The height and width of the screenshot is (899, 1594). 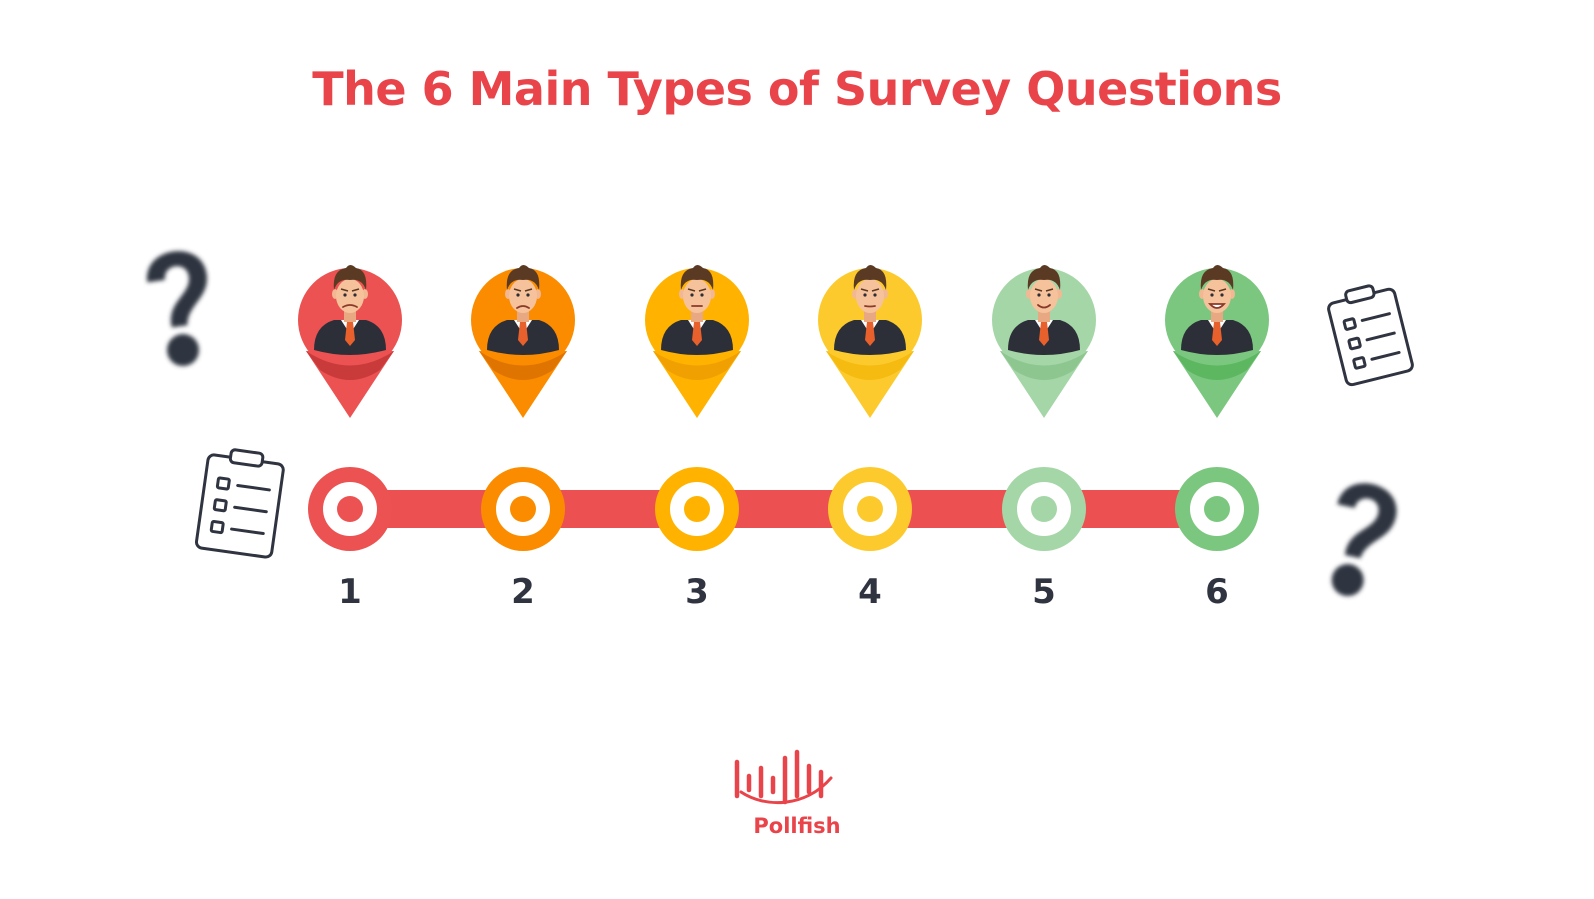 What do you see at coordinates (350, 438) in the screenshot?
I see `survey-step: 1` at bounding box center [350, 438].